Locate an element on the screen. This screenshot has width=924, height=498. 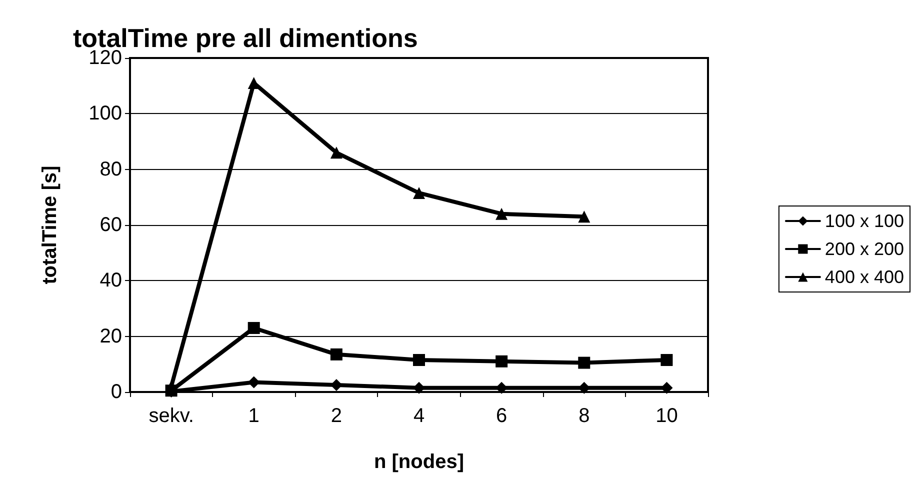
y-tick-label: 60 is located at coordinates (111, 225).